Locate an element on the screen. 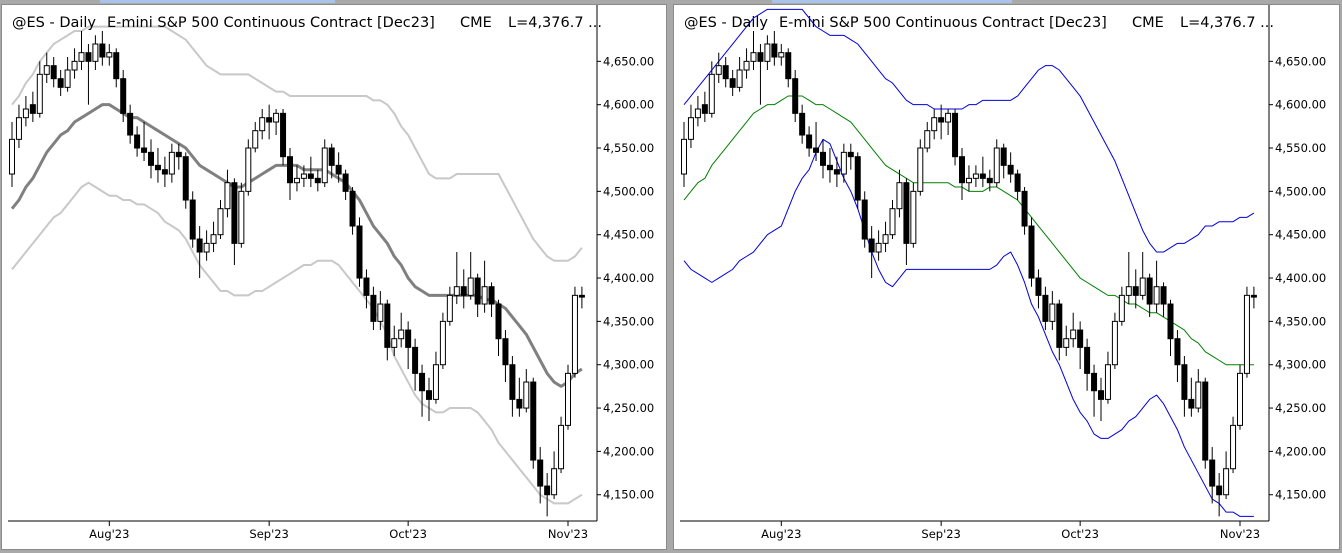 The height and width of the screenshot is (553, 1342). x-tick-label: Nov'23 is located at coordinates (1240, 534).